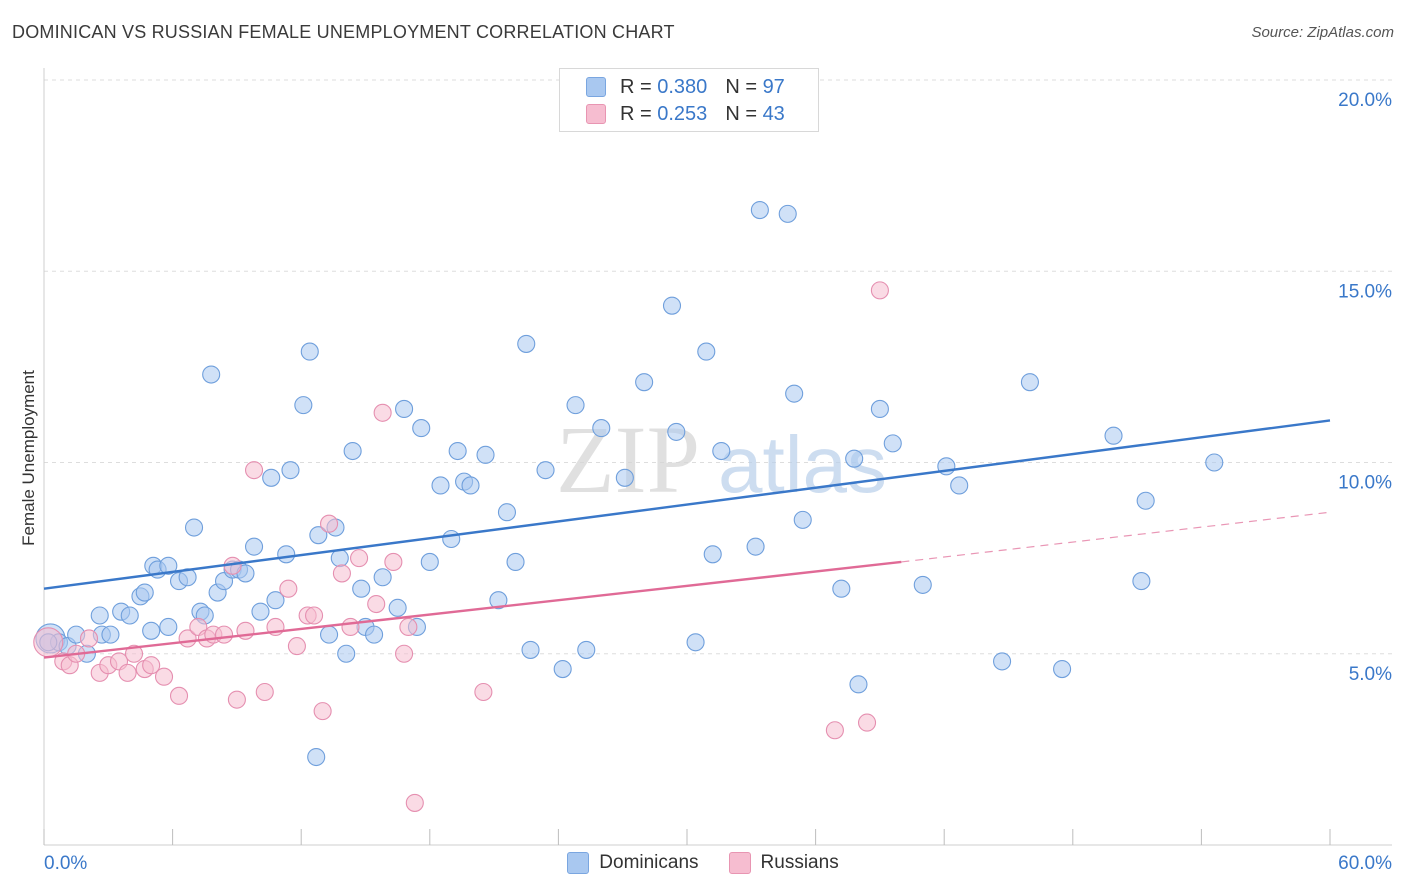 The image size is (1406, 892). Describe the element at coordinates (472, 609) in the screenshot. I see `russian-trendline` at that location.